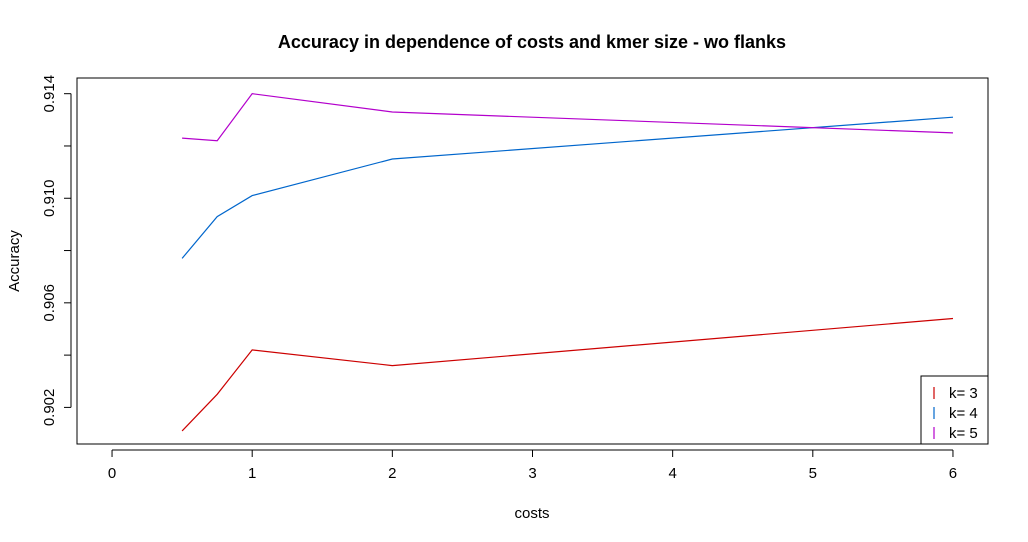 This screenshot has width=1028, height=542. I want to click on legend-label: k= 4, so click(963, 413).